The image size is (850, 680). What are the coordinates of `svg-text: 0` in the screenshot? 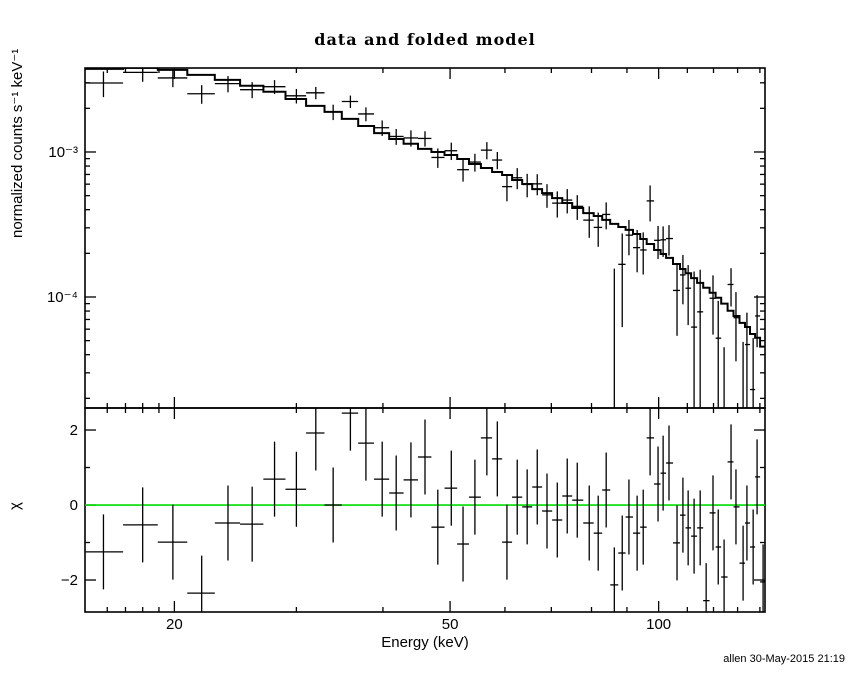 It's located at (74, 505).